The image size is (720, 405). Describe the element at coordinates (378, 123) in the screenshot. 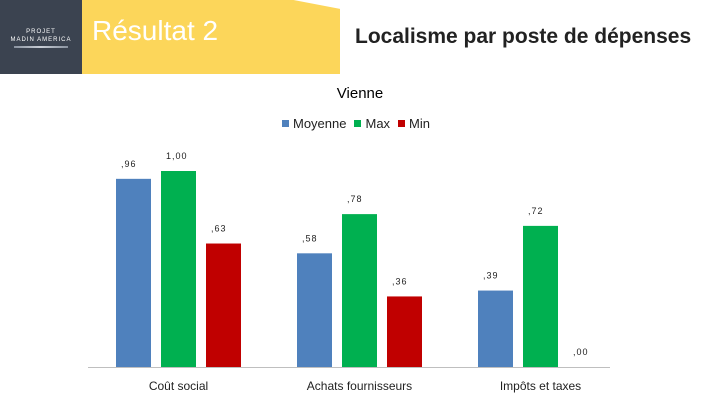

I see `legend-label-max: Max` at that location.